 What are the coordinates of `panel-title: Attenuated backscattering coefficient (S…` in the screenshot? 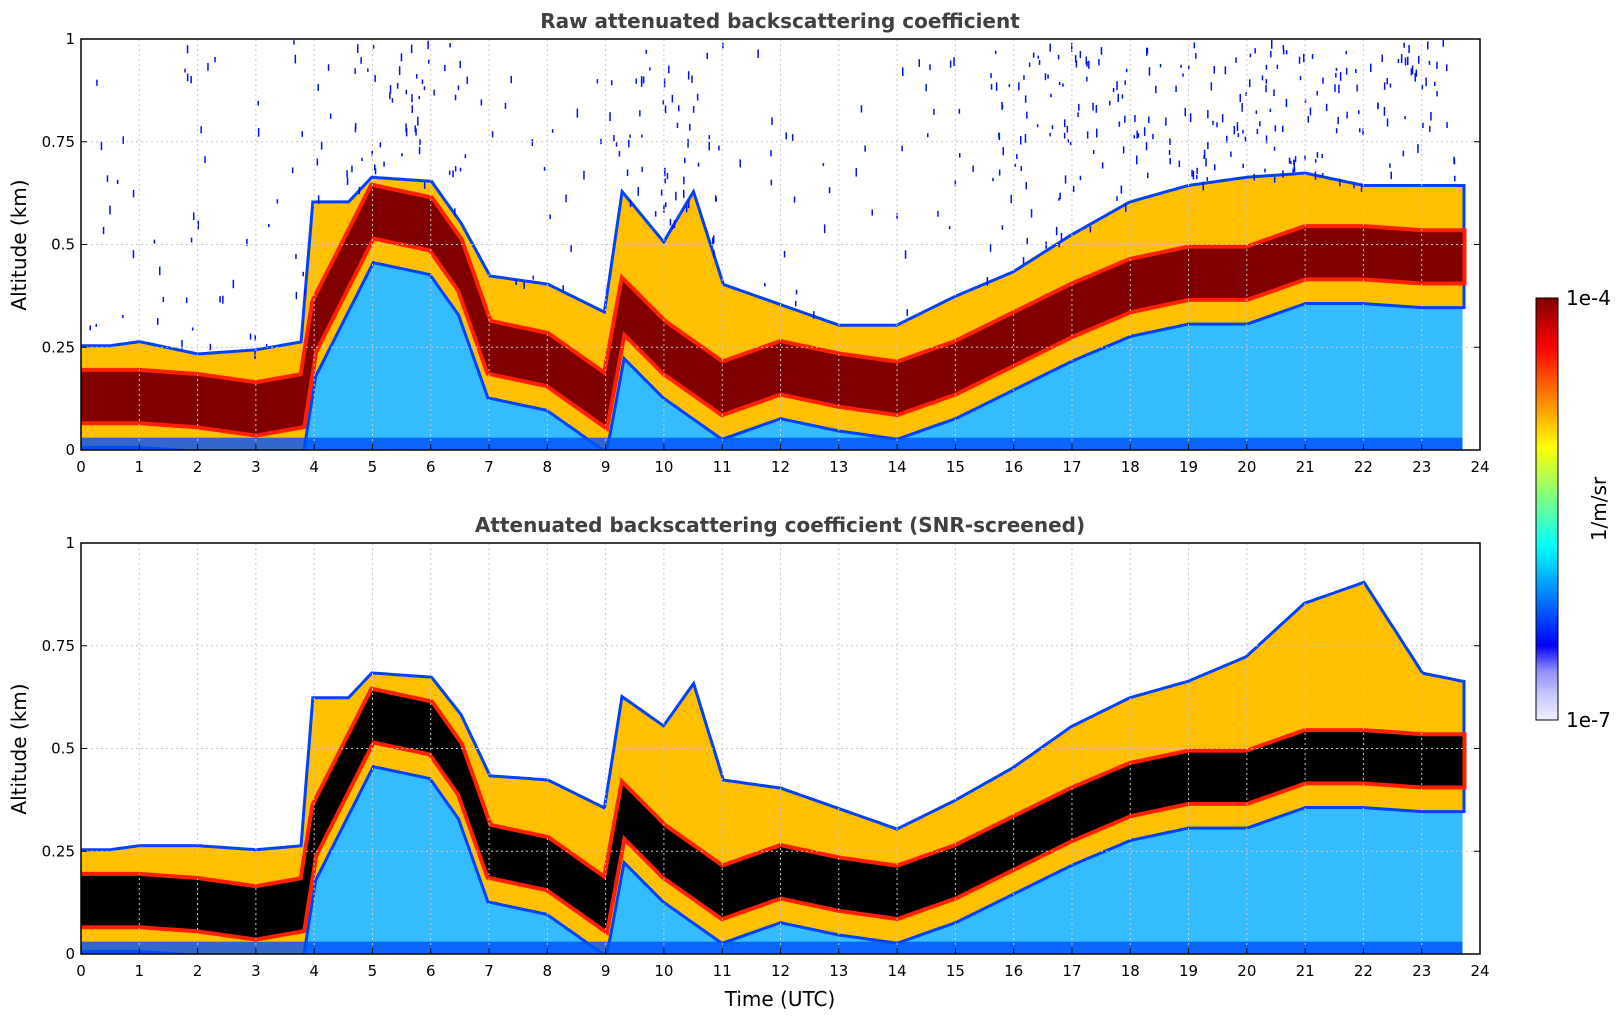 It's located at (780, 525).